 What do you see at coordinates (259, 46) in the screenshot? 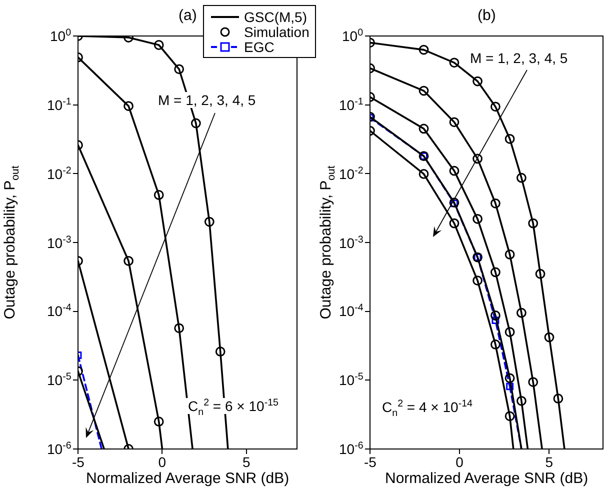
I see `legend-label: EGC` at bounding box center [259, 46].